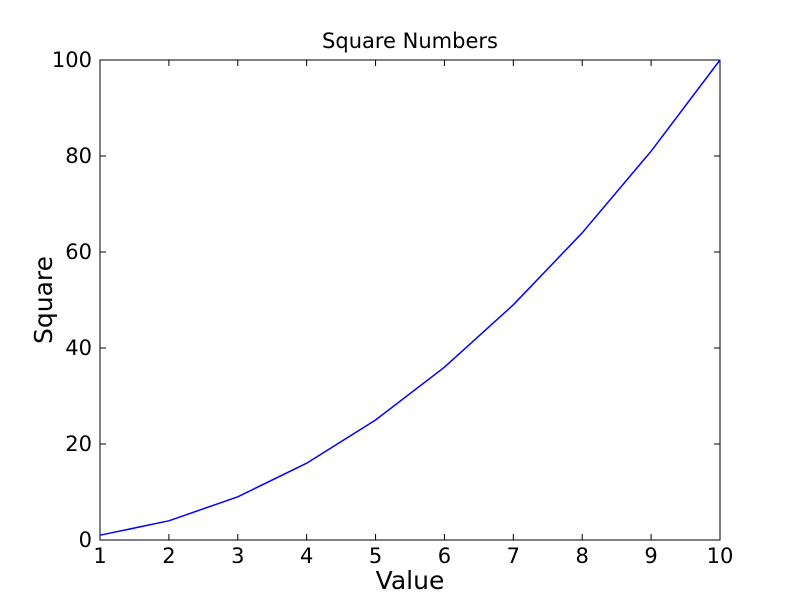 Image resolution: width=800 pixels, height=600 pixels. What do you see at coordinates (168, 556) in the screenshot?
I see `x-tick-label: 2` at bounding box center [168, 556].